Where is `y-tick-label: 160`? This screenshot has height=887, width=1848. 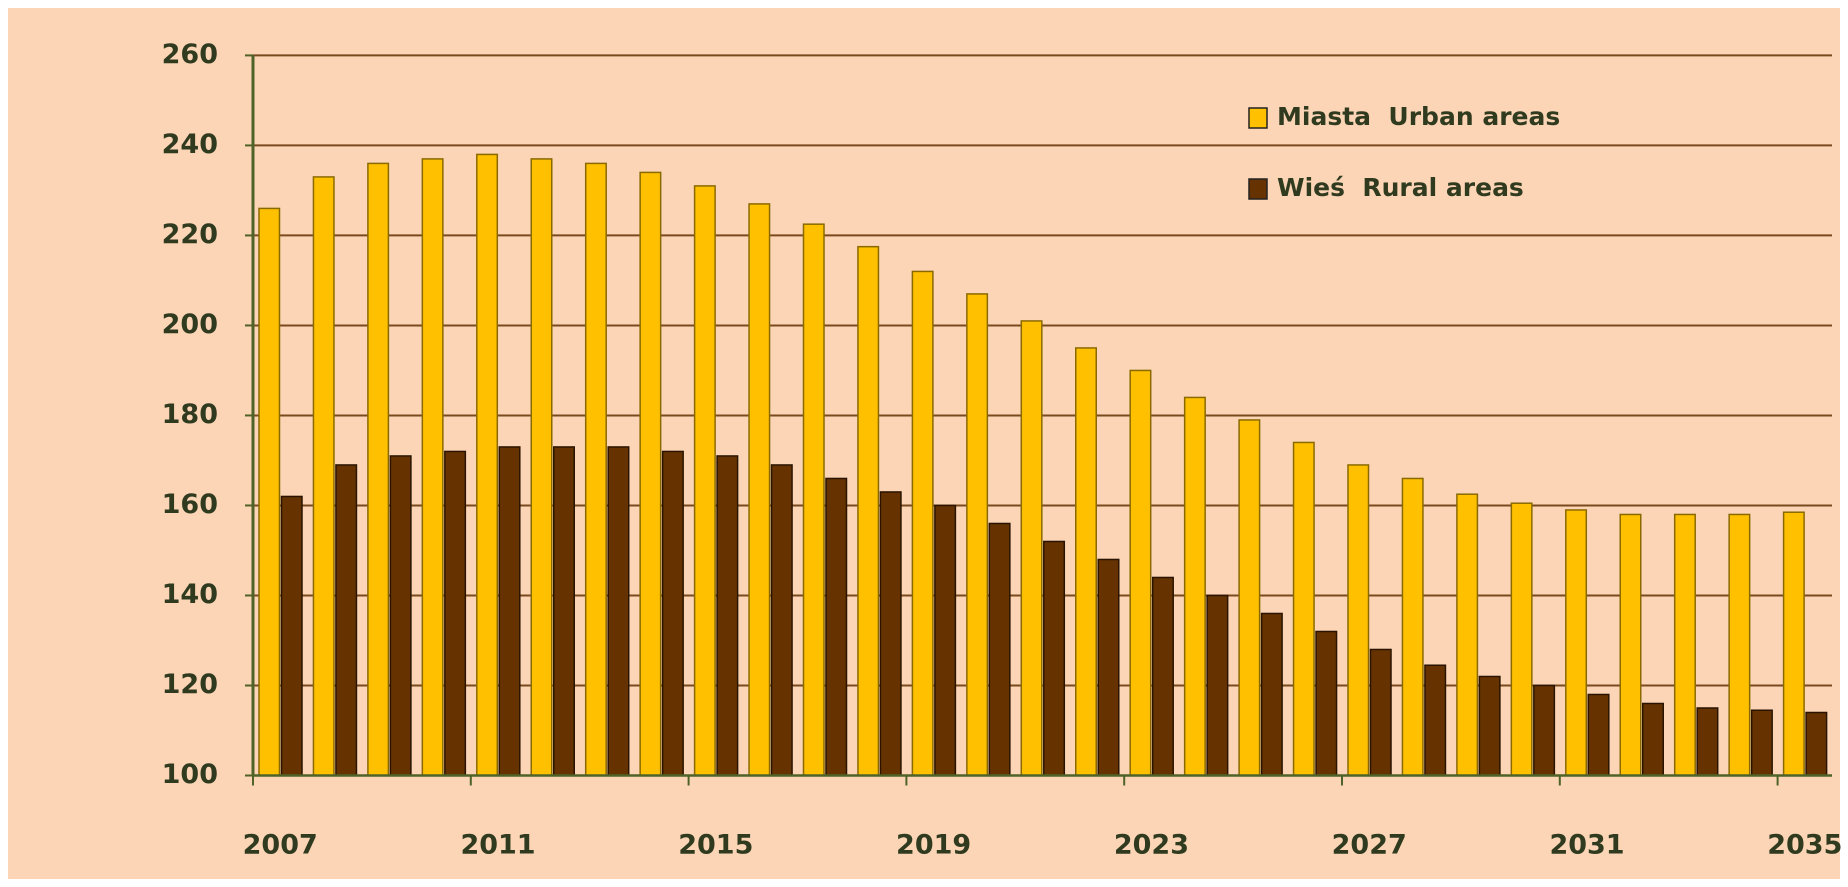 y-tick-label: 160 is located at coordinates (190, 504).